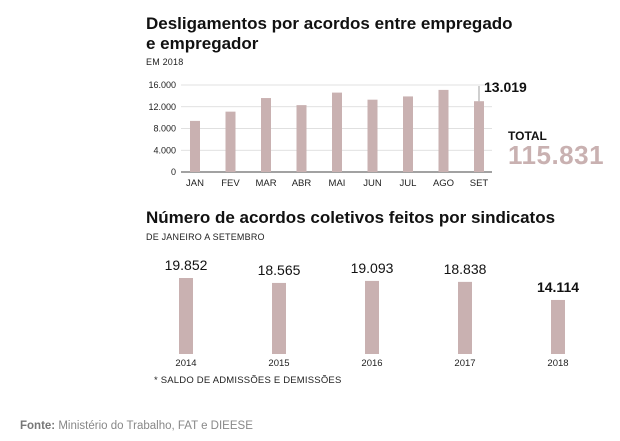 This screenshot has width=620, height=441. Describe the element at coordinates (230, 183) in the screenshot. I see `x-tick-label: FEV` at that location.